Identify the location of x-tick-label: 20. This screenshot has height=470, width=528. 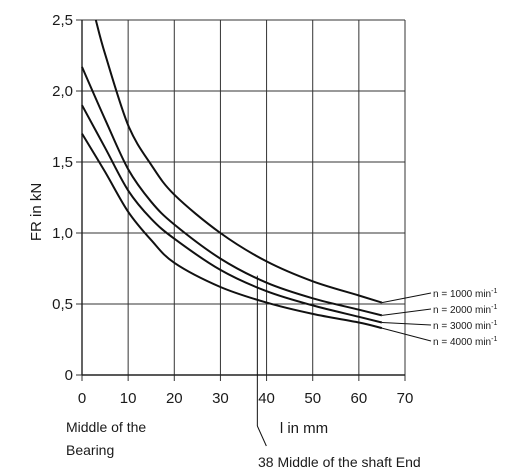
(174, 398).